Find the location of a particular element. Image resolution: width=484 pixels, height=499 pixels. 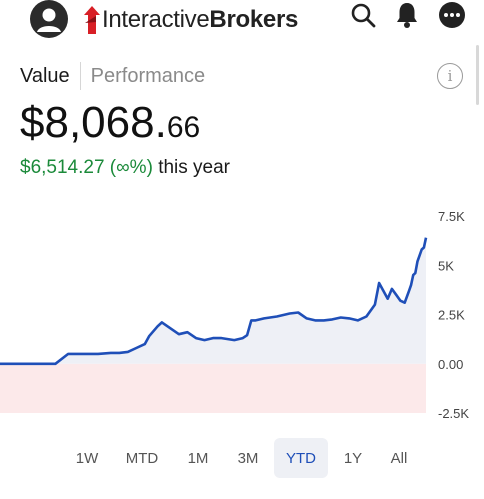

scrollbar is located at coordinates (477, 75).